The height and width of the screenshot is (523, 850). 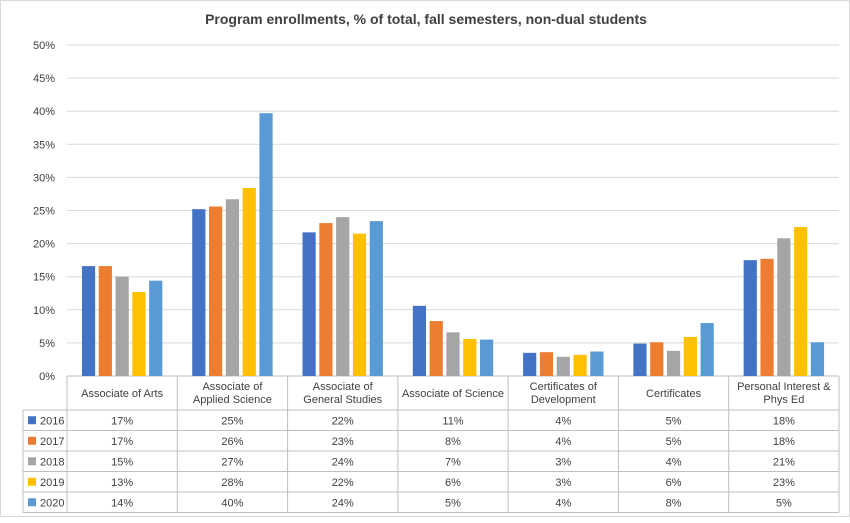 What do you see at coordinates (122, 394) in the screenshot?
I see `category-label: Associate of Arts` at bounding box center [122, 394].